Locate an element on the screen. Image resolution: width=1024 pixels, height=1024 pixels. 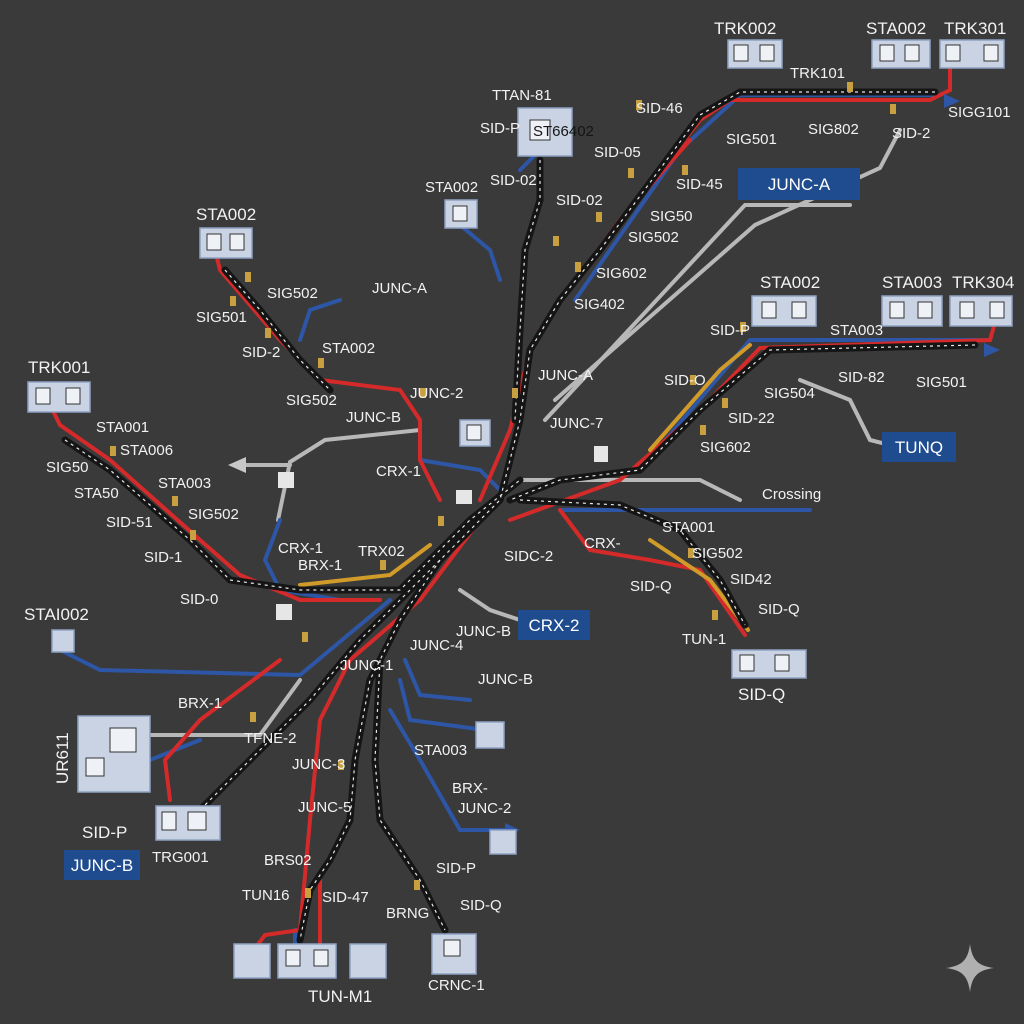
right-arrow-icon-trk304 is located at coordinates (992, 350).